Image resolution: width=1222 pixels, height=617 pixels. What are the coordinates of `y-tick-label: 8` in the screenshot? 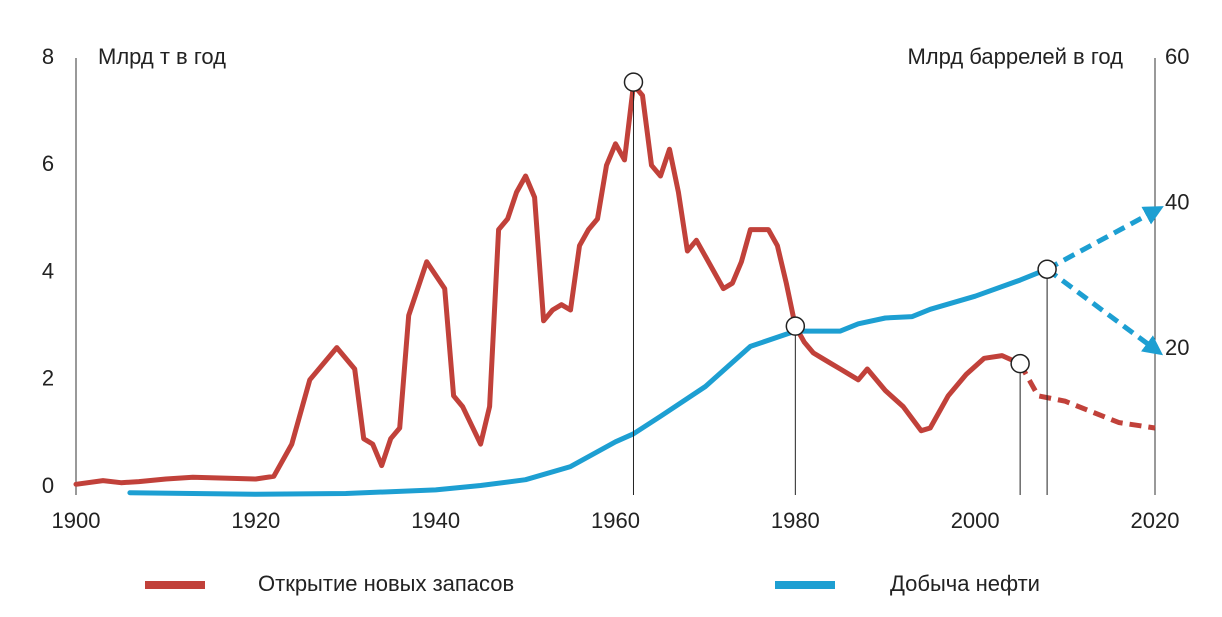 It's located at (48, 56).